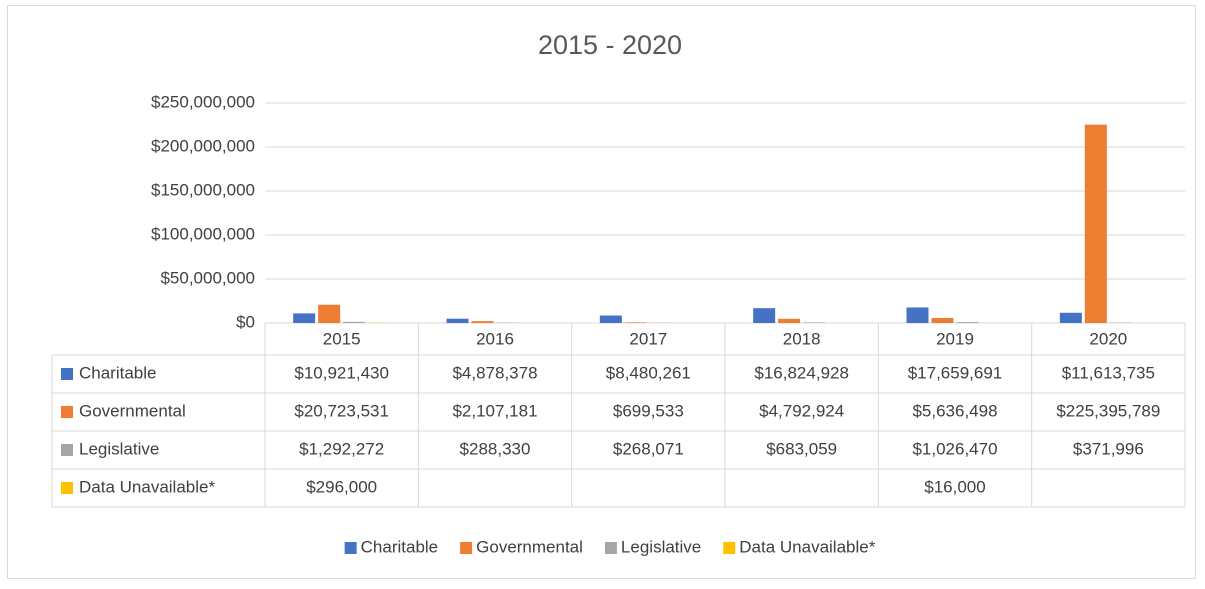 The image size is (1205, 589). Describe the element at coordinates (661, 546) in the screenshot. I see `legend-label: Legislative` at that location.